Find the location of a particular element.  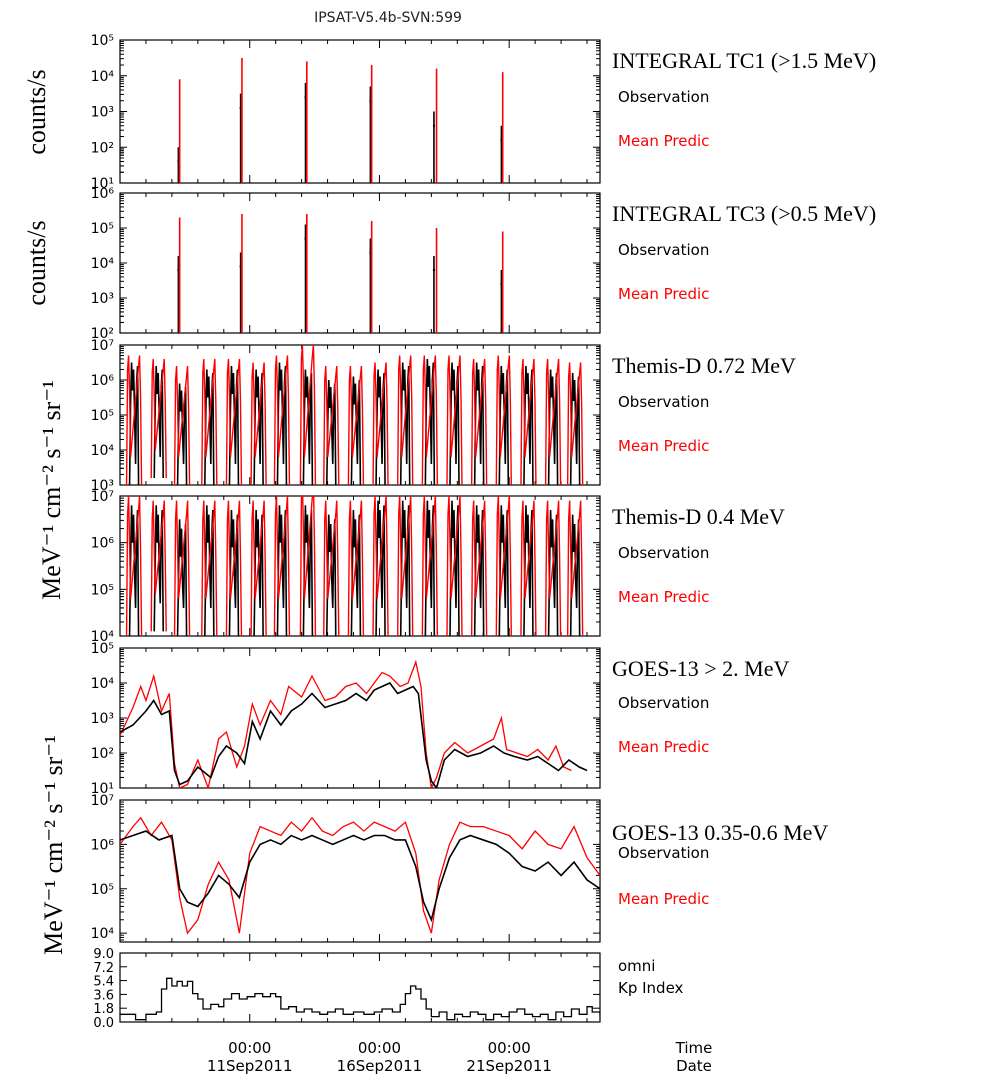

y-tick-label: 10² is located at coordinates (102, 334).